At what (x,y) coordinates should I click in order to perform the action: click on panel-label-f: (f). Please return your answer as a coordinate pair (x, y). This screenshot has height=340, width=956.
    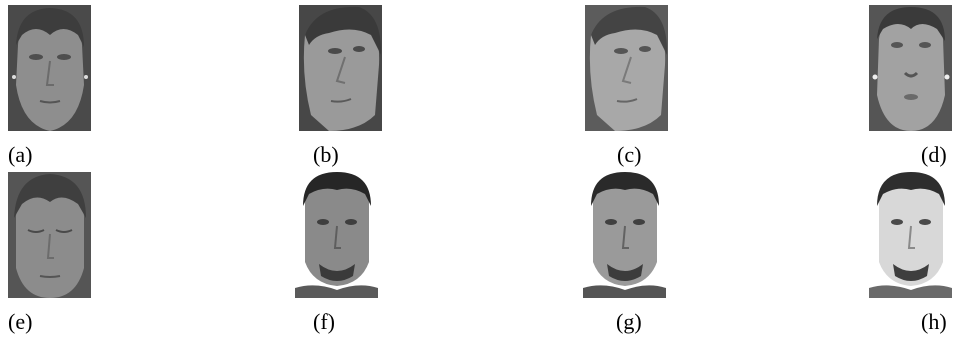
    Looking at the image, I should click on (324, 321).